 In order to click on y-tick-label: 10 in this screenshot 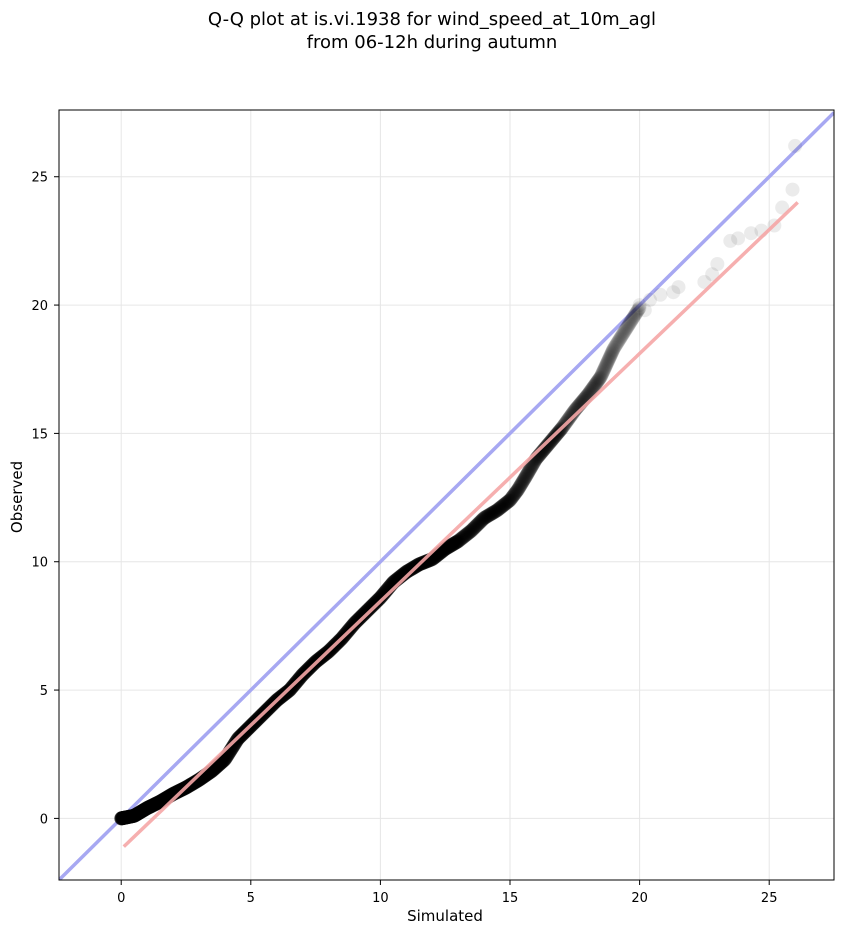, I will do `click(39, 563)`.